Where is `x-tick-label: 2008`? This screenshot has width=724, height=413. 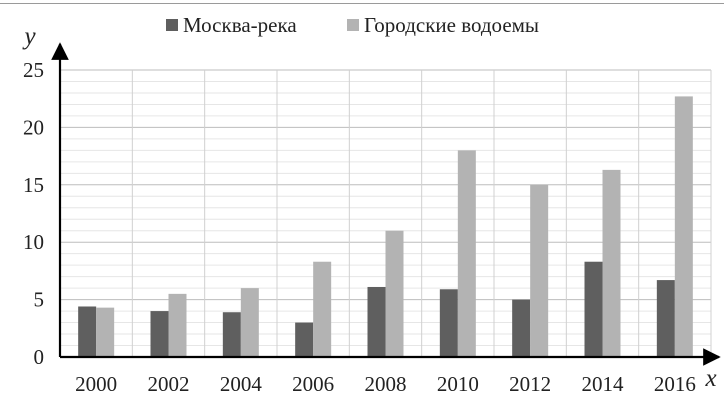
x-tick-label: 2008 is located at coordinates (386, 384).